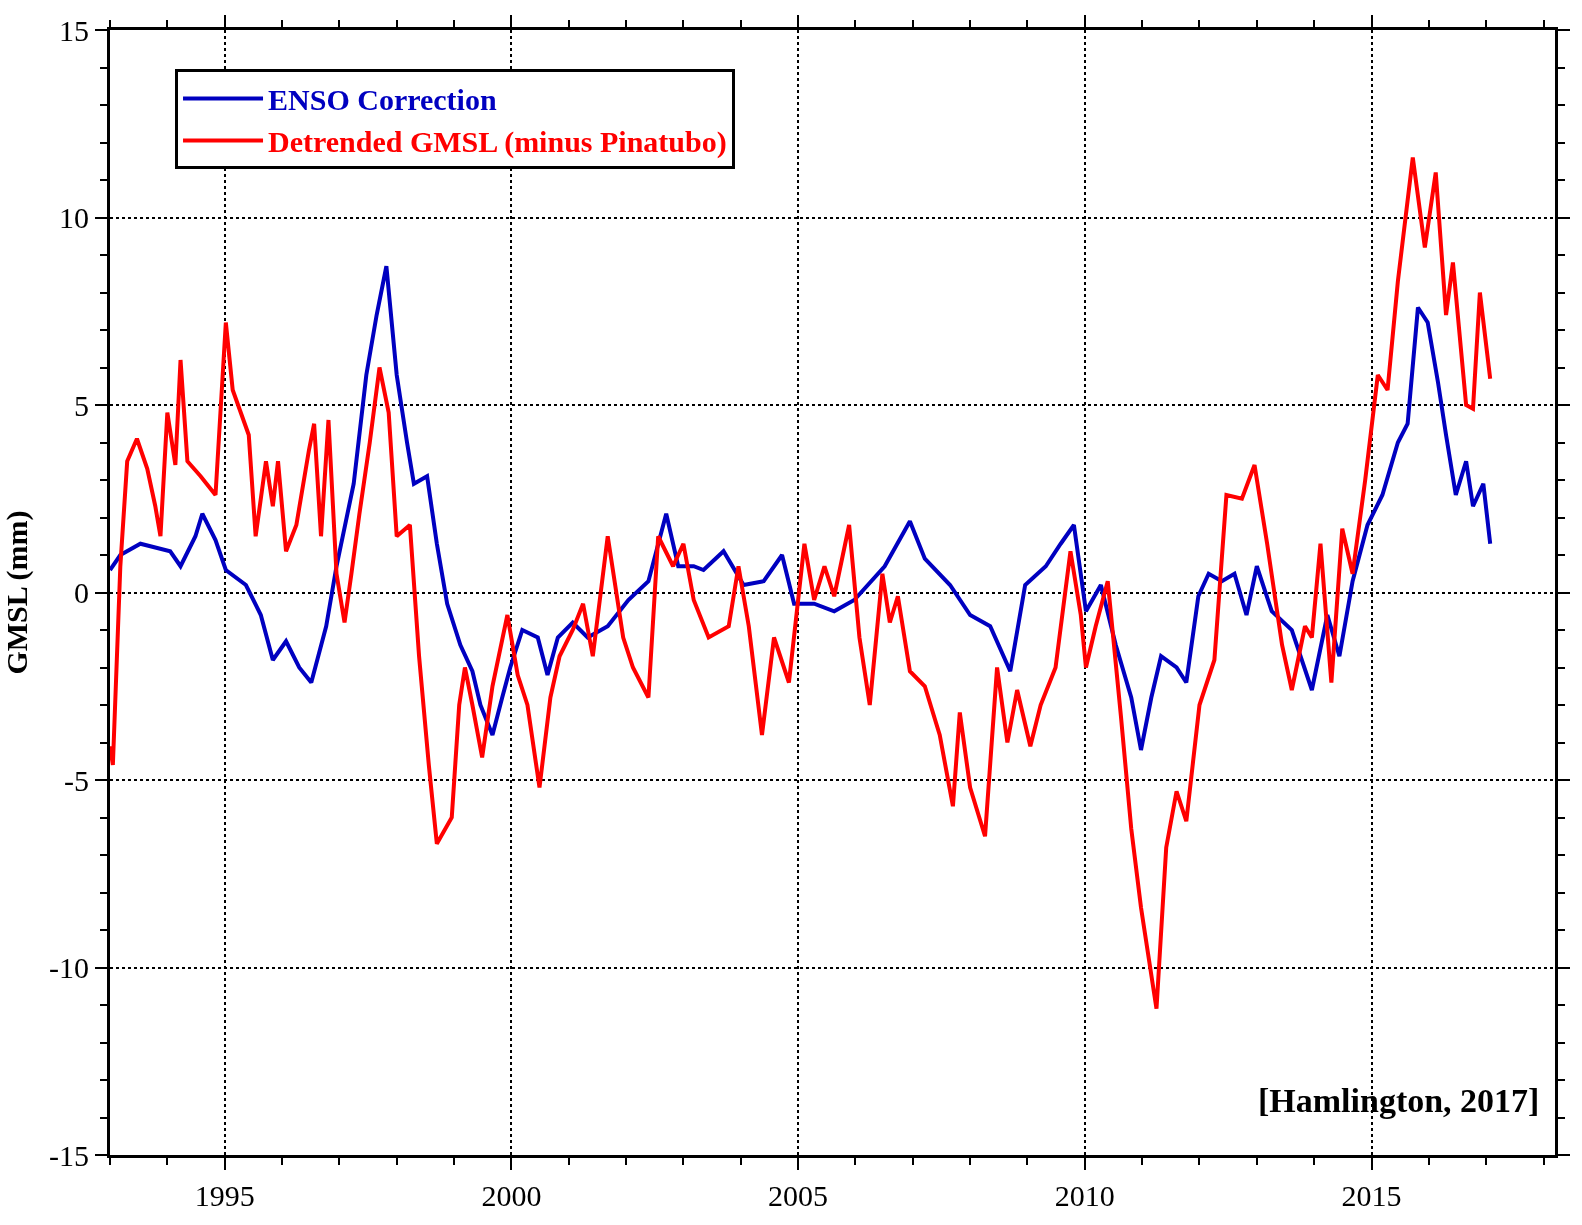 The height and width of the screenshot is (1225, 1582). What do you see at coordinates (81, 592) in the screenshot?
I see `y-tick-label: 0` at bounding box center [81, 592].